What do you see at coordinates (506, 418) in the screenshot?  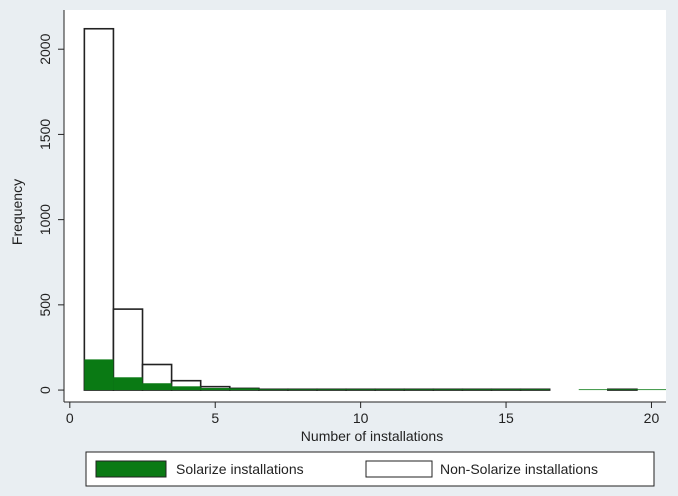 I see `x-tick-label: 15` at bounding box center [506, 418].